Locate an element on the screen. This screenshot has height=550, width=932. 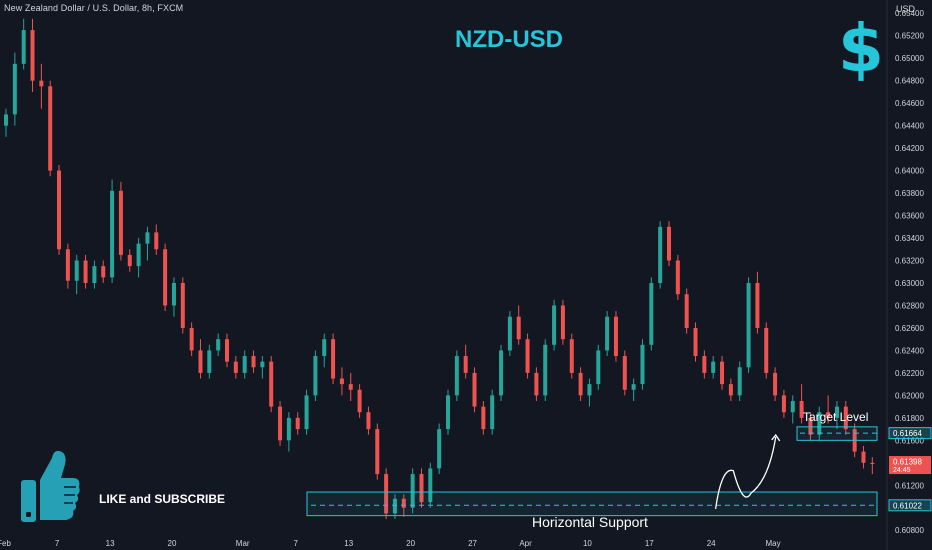
time-tick-label: 20 is located at coordinates (410, 543).